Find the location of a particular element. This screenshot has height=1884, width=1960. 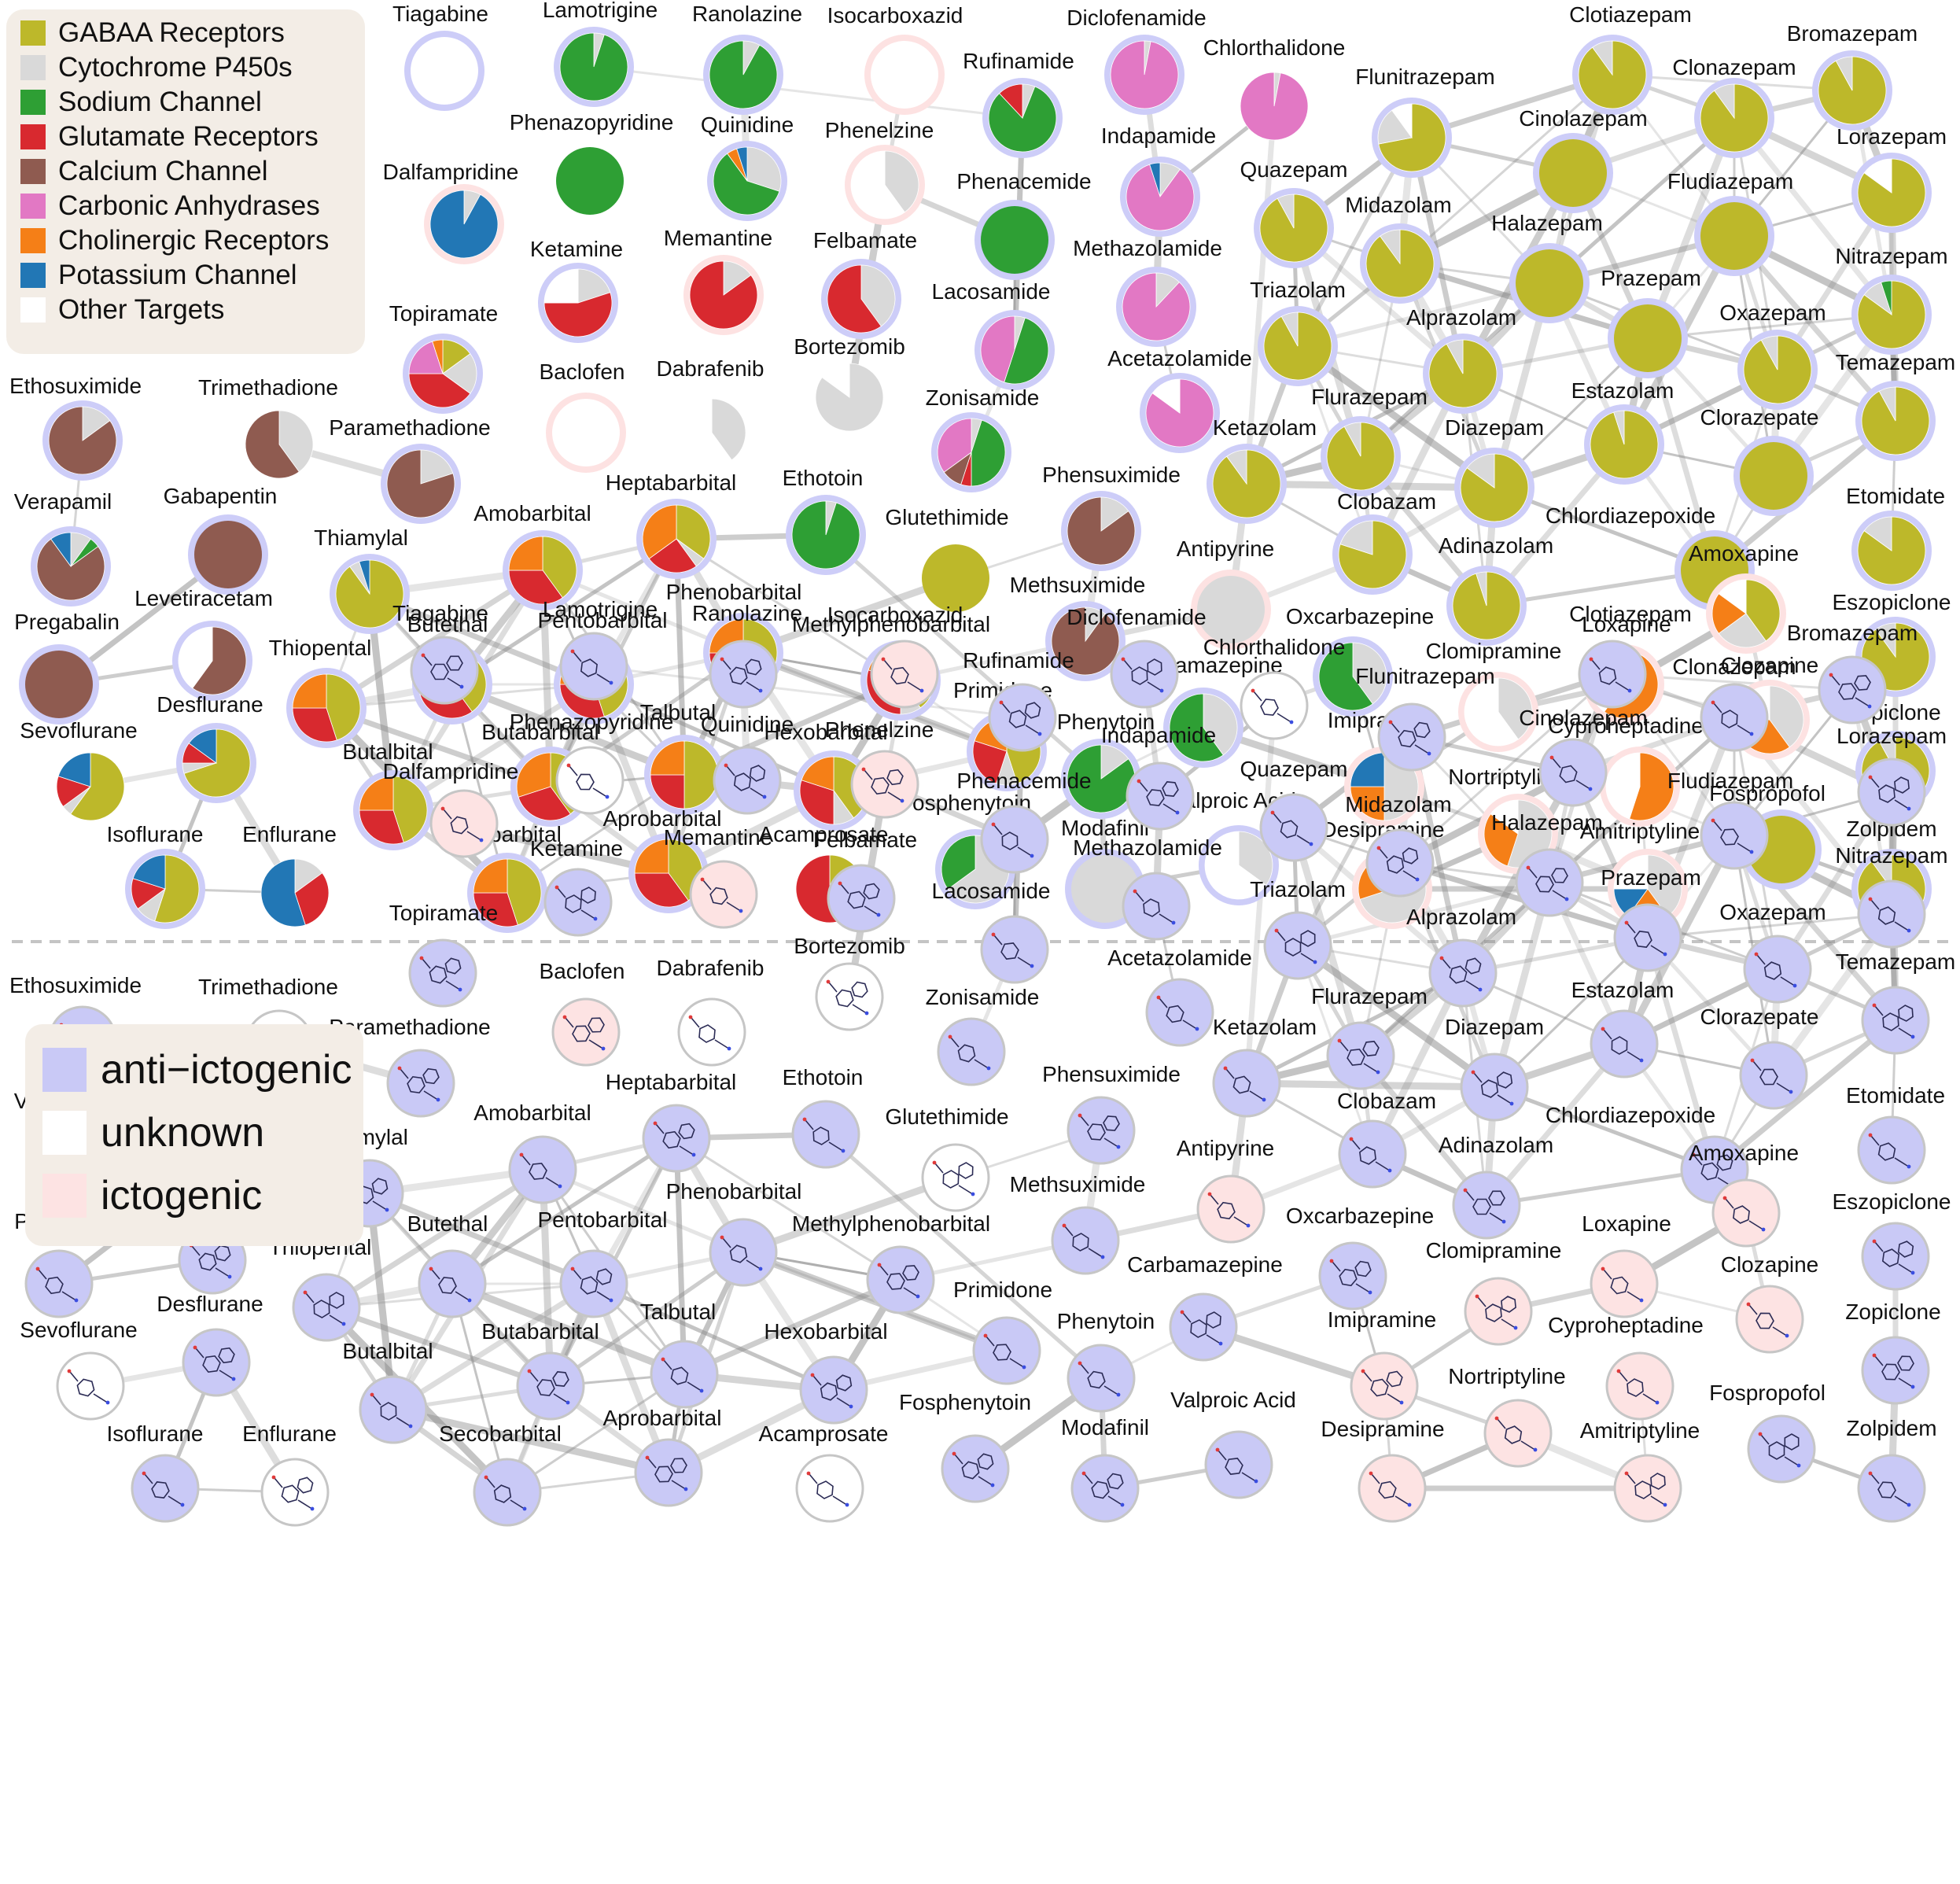

structure-node-ketamine: Ketamine is located at coordinates (576, 886).